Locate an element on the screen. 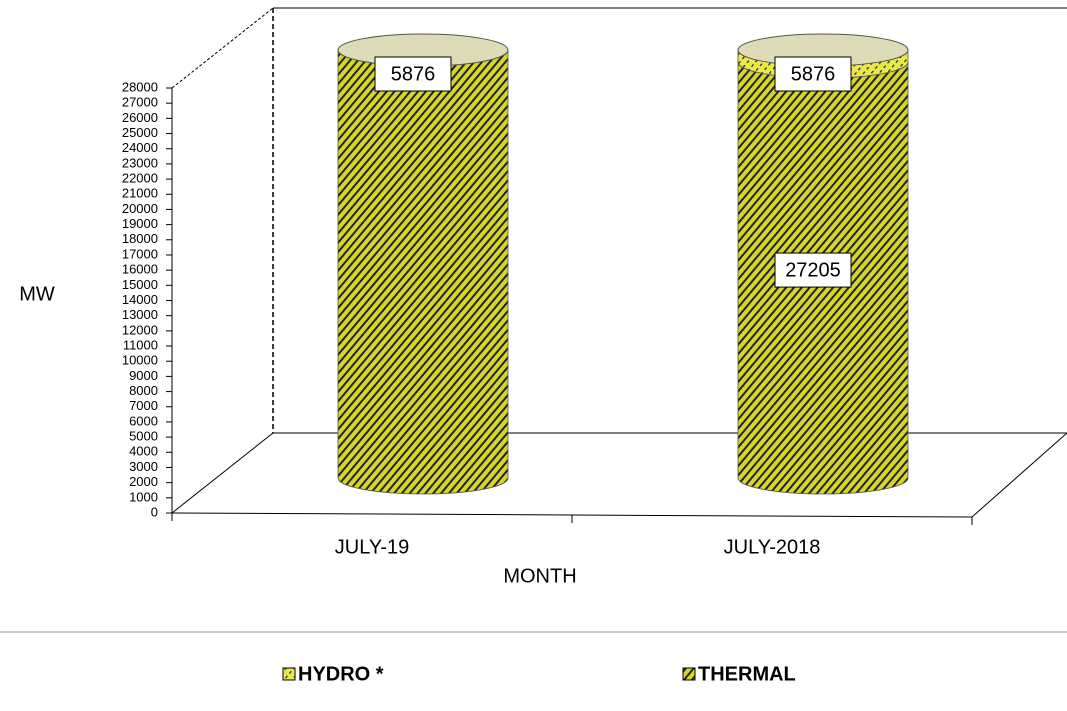 This screenshot has height=711, width=1067. y-tick-label: 1000 is located at coordinates (143, 496).